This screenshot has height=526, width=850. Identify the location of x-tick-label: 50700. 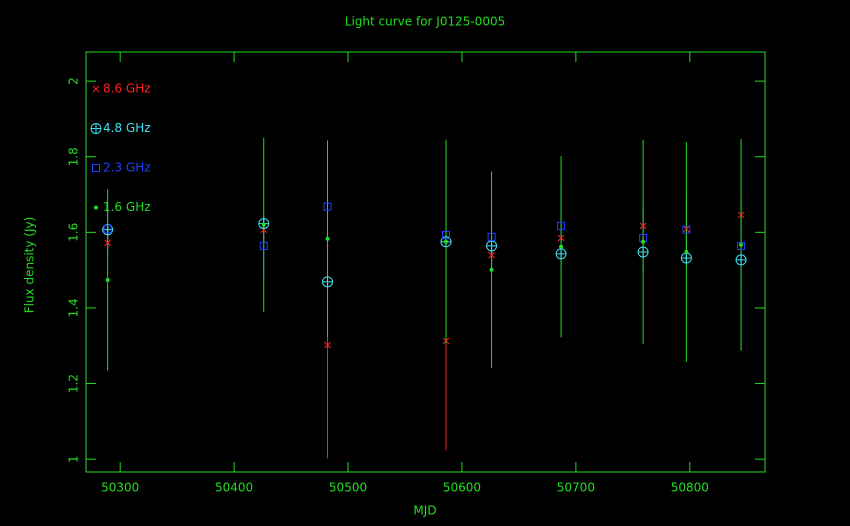
(576, 488).